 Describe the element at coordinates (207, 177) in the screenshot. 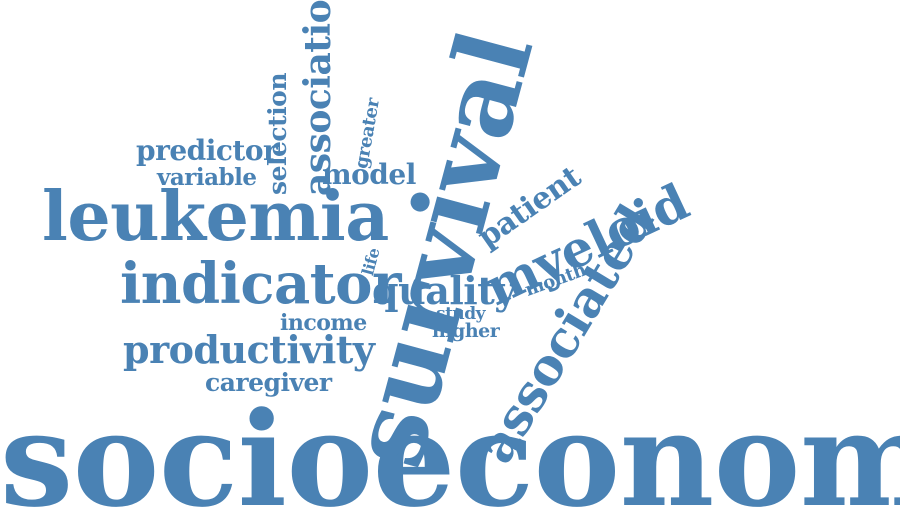

I see `word-variable: variable` at that location.